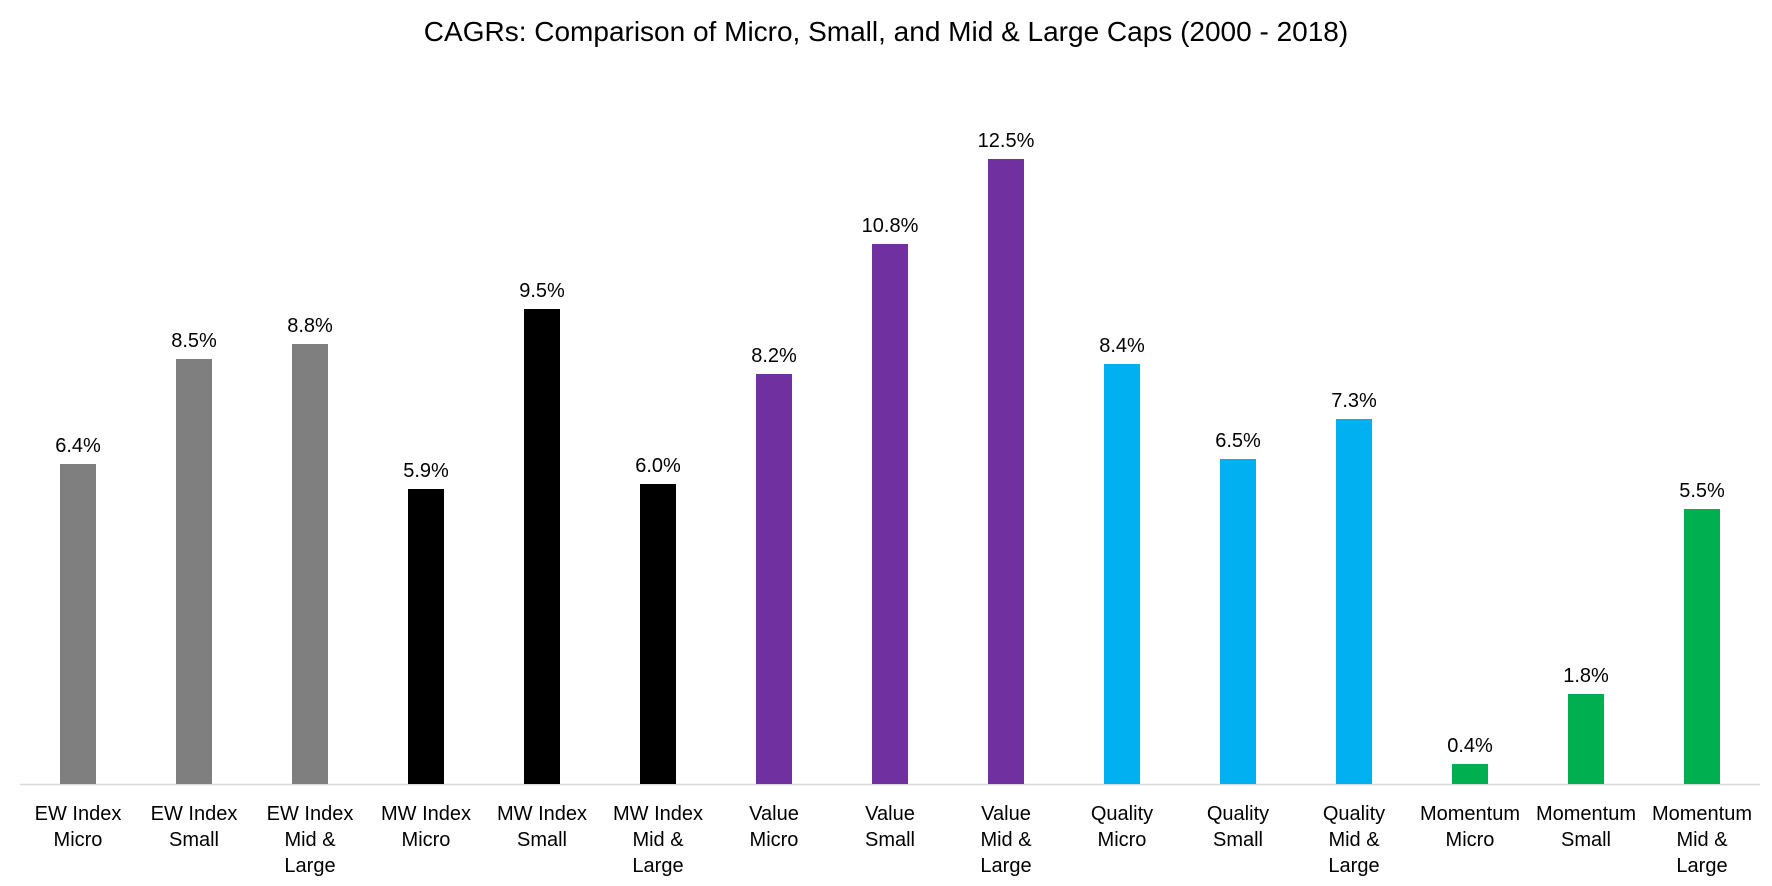 The image size is (1772, 886). Describe the element at coordinates (1354, 401) in the screenshot. I see `data-label-12: 7.3%` at that location.